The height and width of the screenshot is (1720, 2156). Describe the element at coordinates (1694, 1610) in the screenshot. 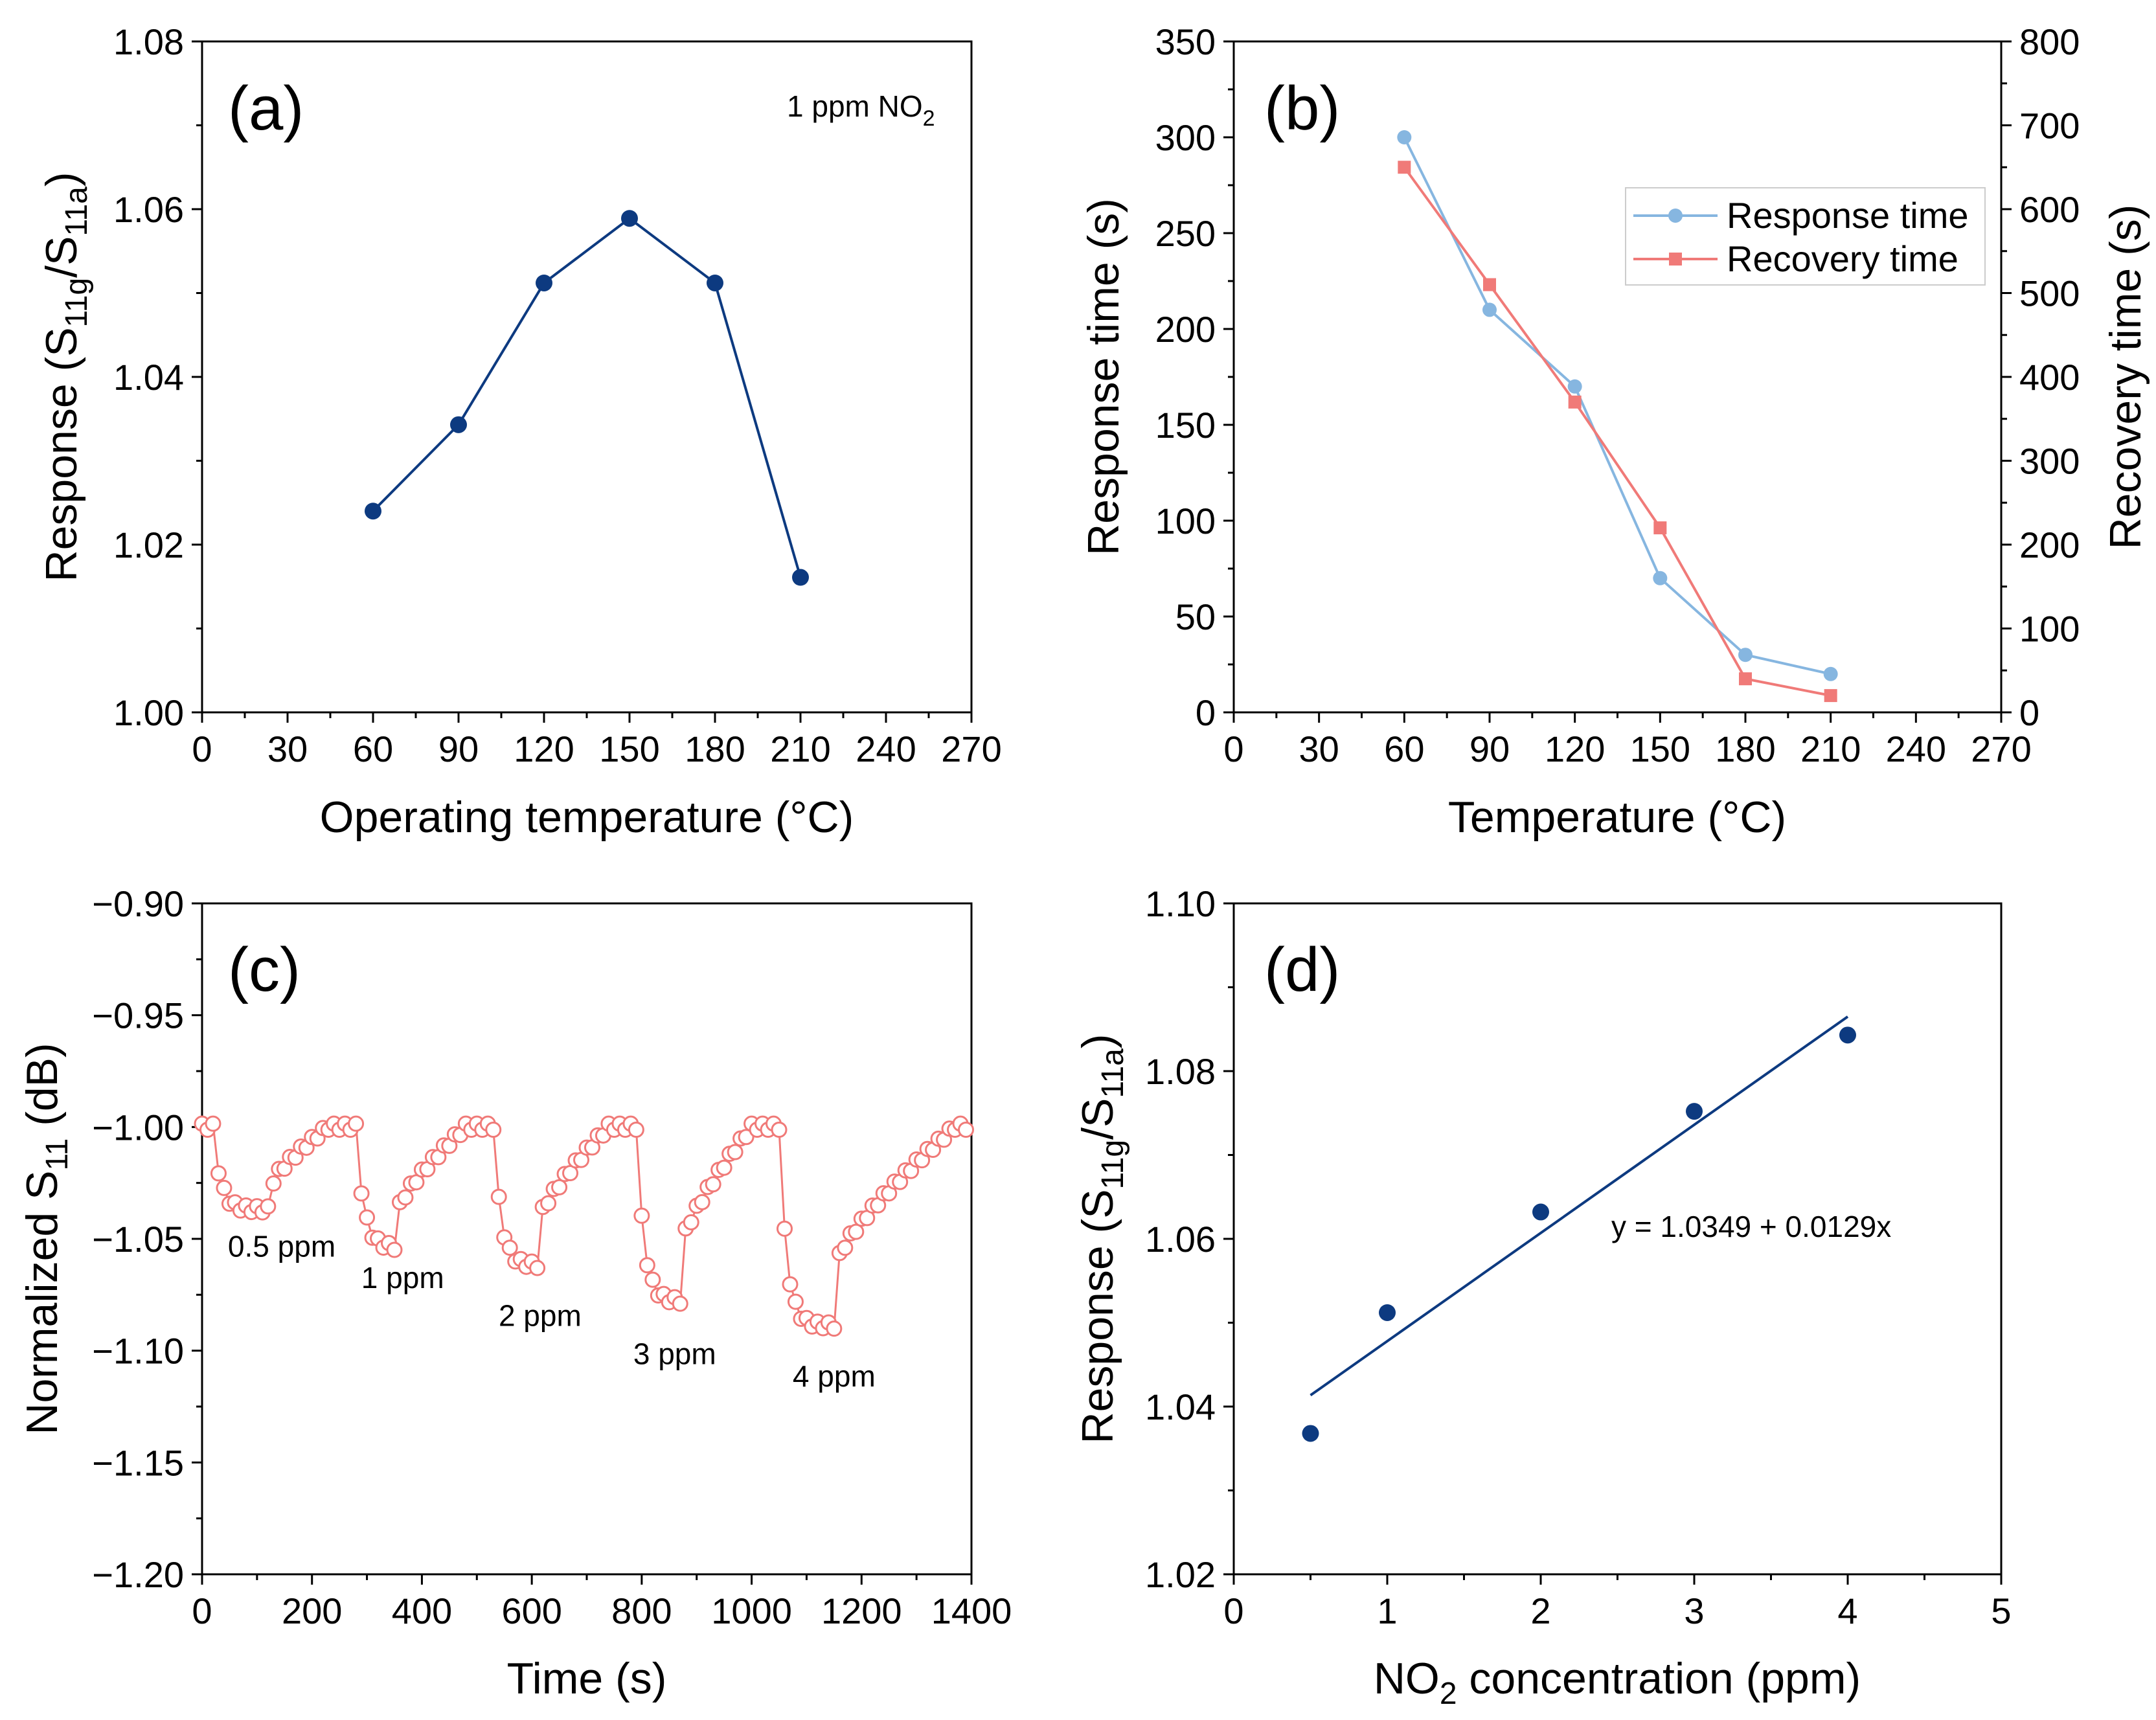

I see `panel-d-xtick-label-3: 3` at that location.